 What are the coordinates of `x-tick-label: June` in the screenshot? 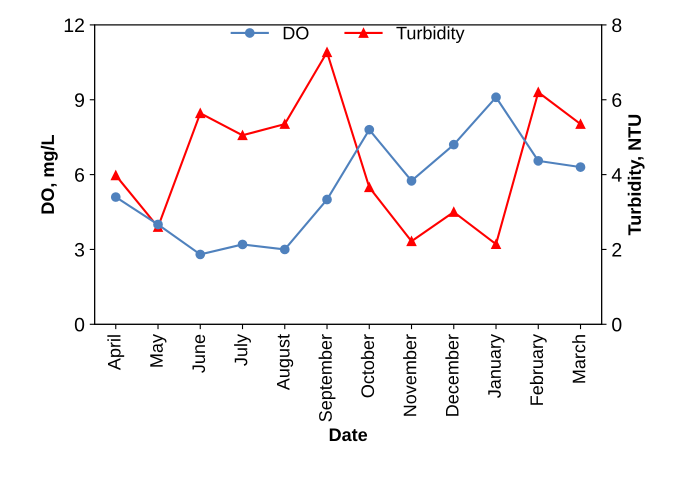 It's located at (199, 353).